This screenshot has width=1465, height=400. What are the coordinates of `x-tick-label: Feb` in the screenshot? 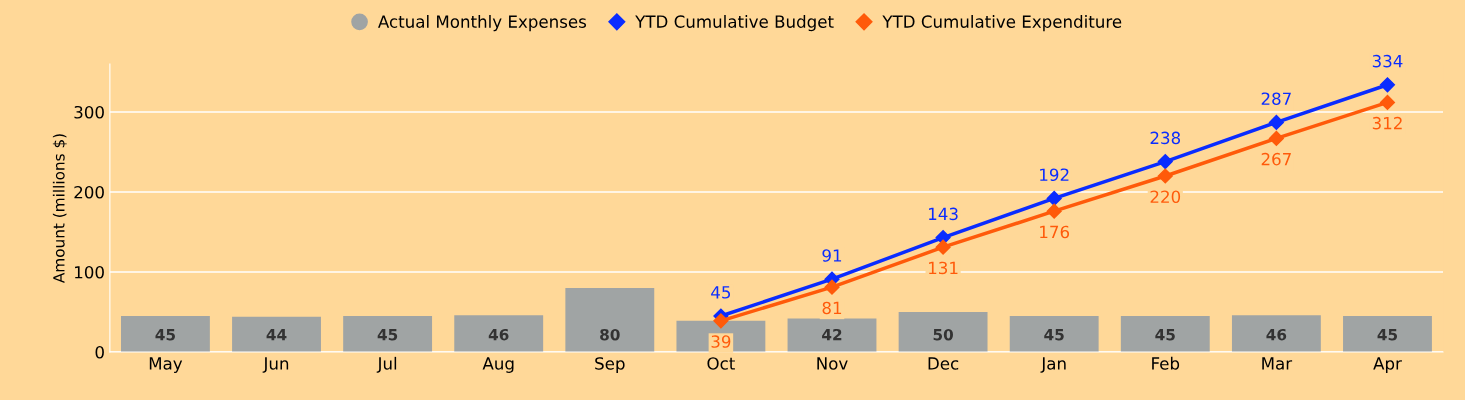 It's located at (1166, 363).